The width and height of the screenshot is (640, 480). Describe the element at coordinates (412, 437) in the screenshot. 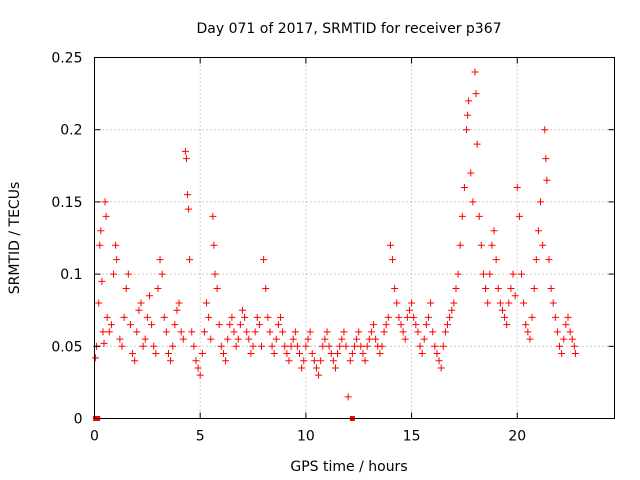

I see `x-tick-label: 15` at that location.